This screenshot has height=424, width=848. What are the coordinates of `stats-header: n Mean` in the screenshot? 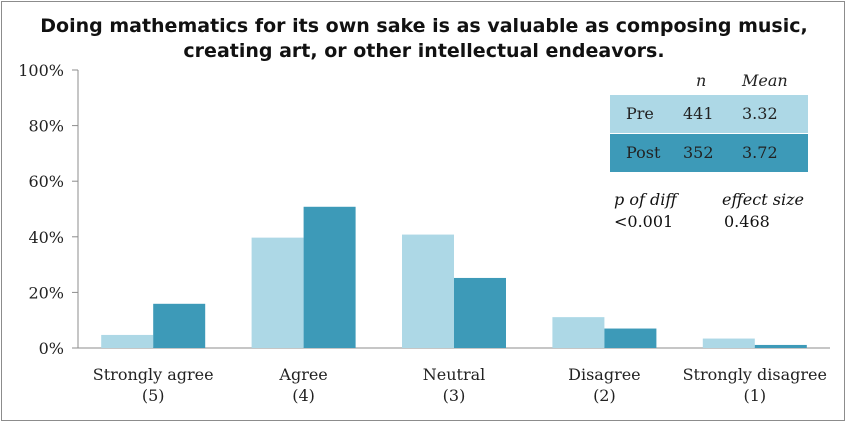 It's located at (709, 83).